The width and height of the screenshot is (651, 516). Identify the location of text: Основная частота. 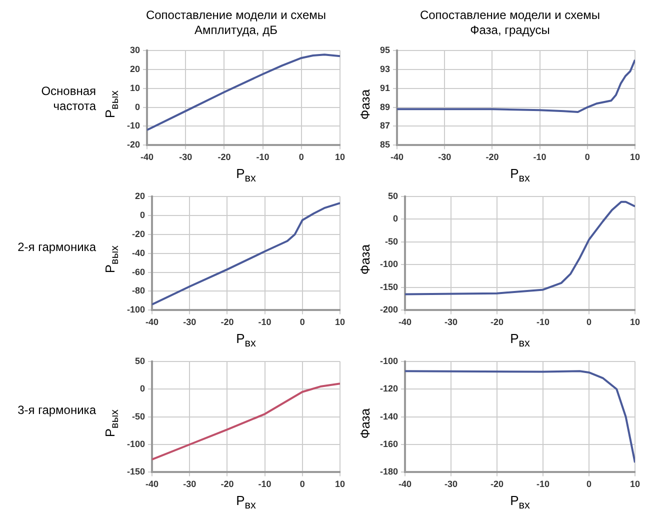
(68, 99).